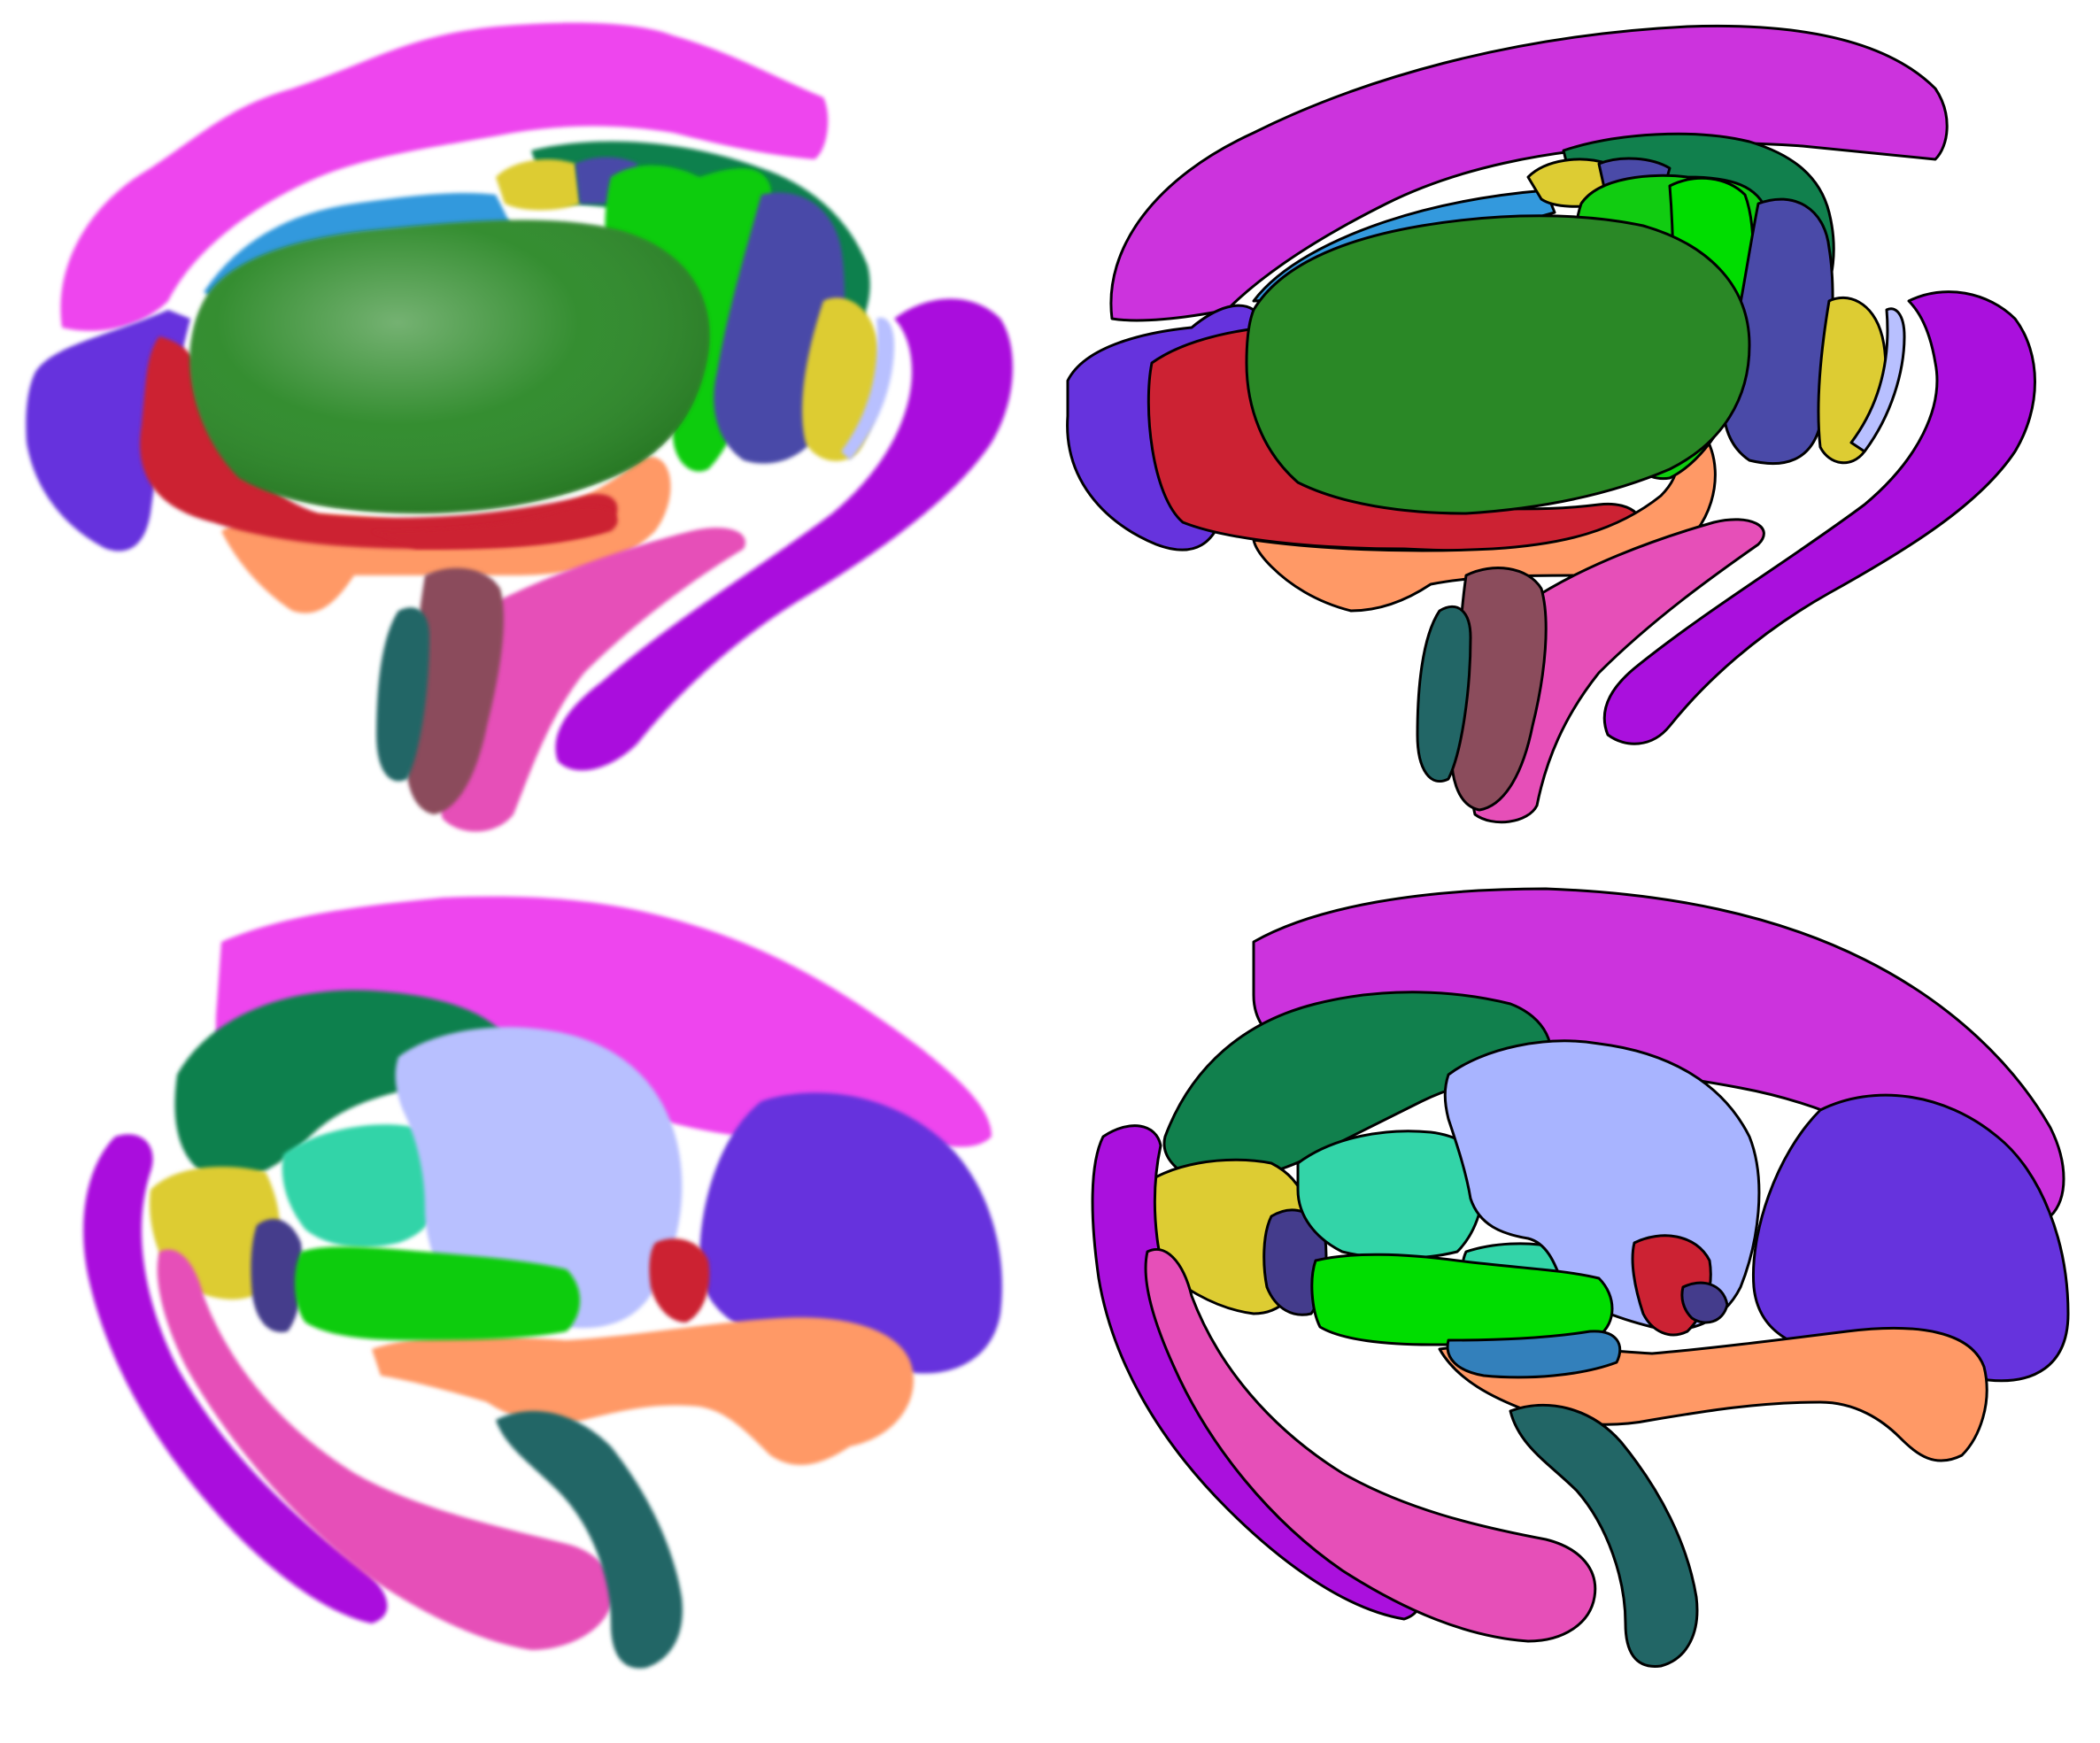 The image size is (2100, 1743). I want to click on region-salmon, so click(643, 1391).